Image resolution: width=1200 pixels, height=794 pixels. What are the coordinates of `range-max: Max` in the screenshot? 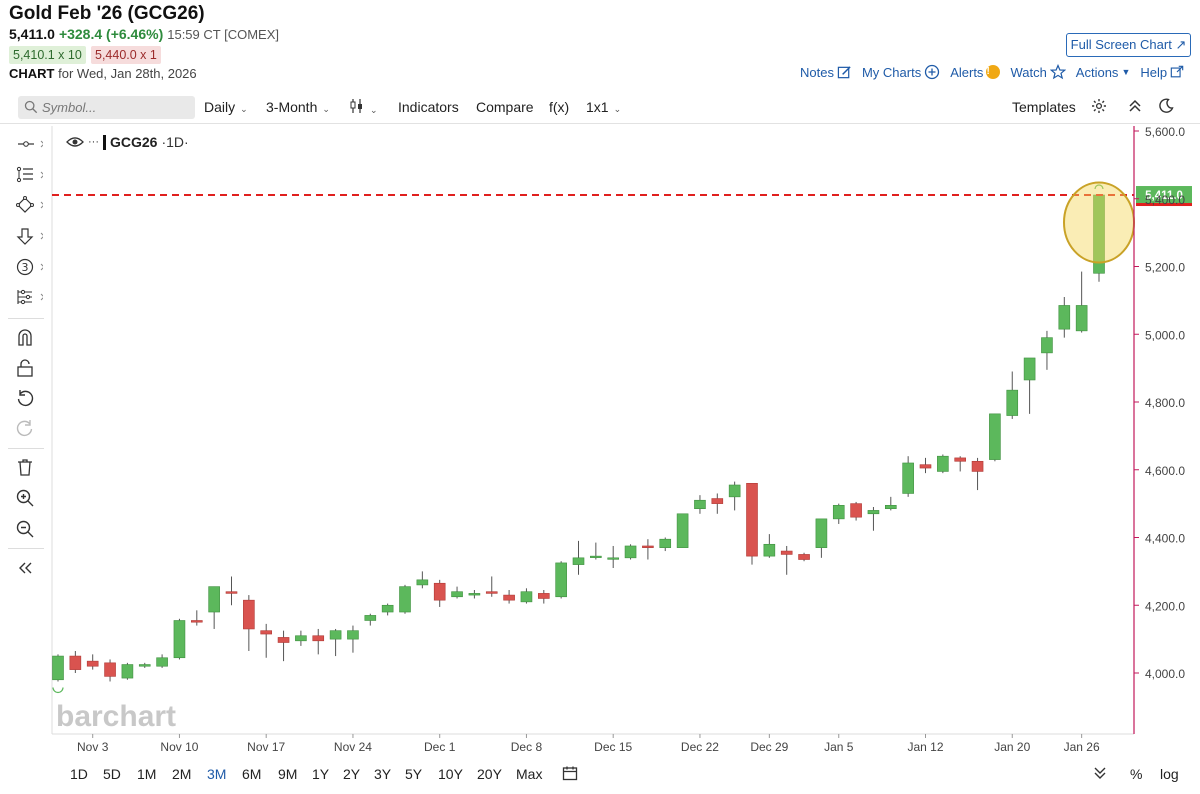 It's located at (529, 774).